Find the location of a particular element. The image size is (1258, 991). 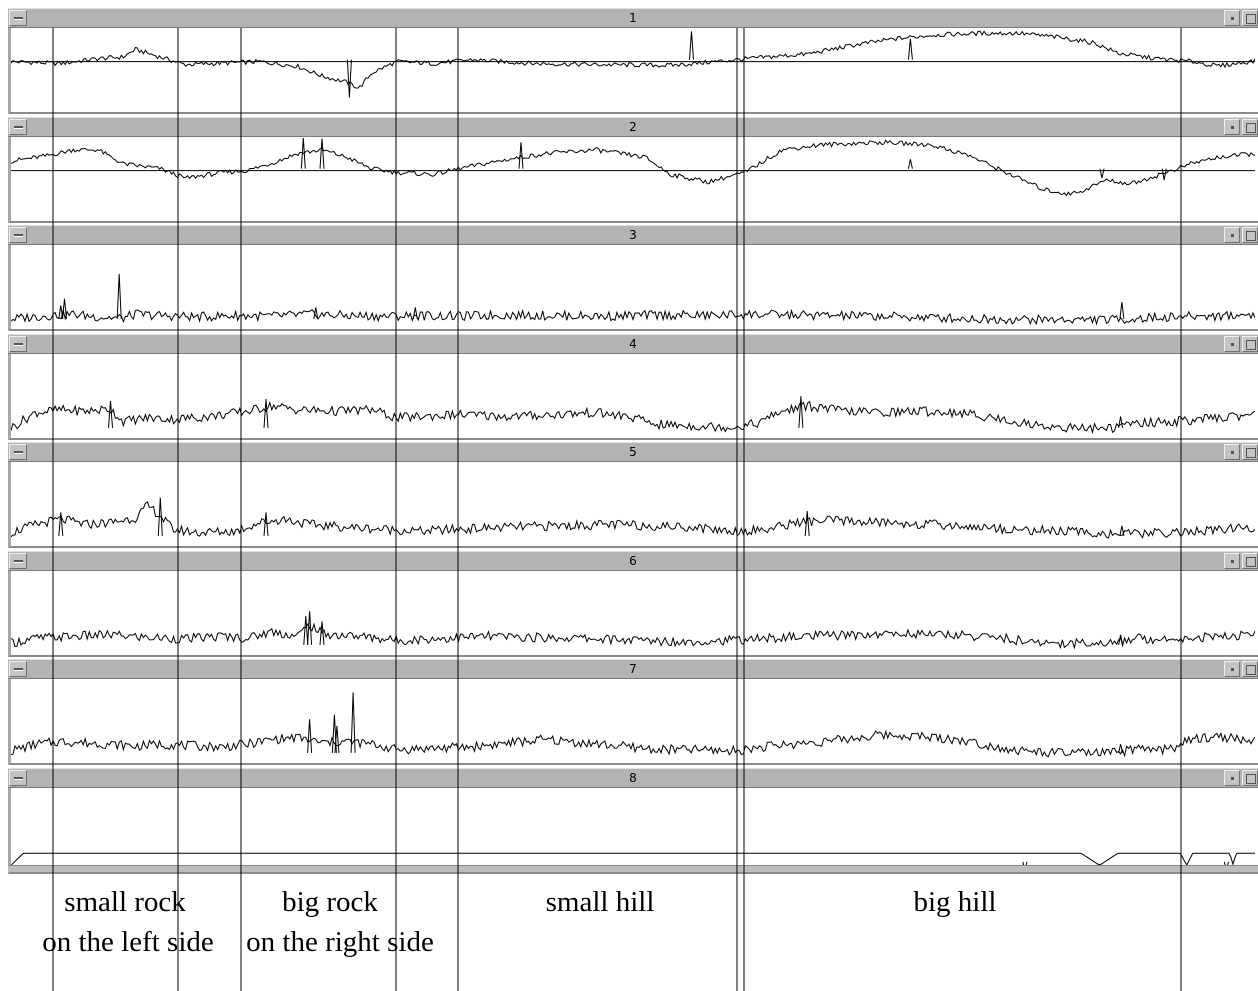

region-label-big-rock-side: on the right side is located at coordinates (340, 942).